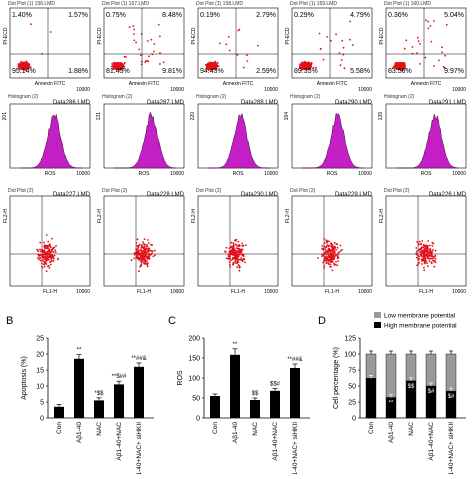 This screenshot has width=474, height=479. I want to click on histogram-title: Data286.LMD, so click(72, 103).